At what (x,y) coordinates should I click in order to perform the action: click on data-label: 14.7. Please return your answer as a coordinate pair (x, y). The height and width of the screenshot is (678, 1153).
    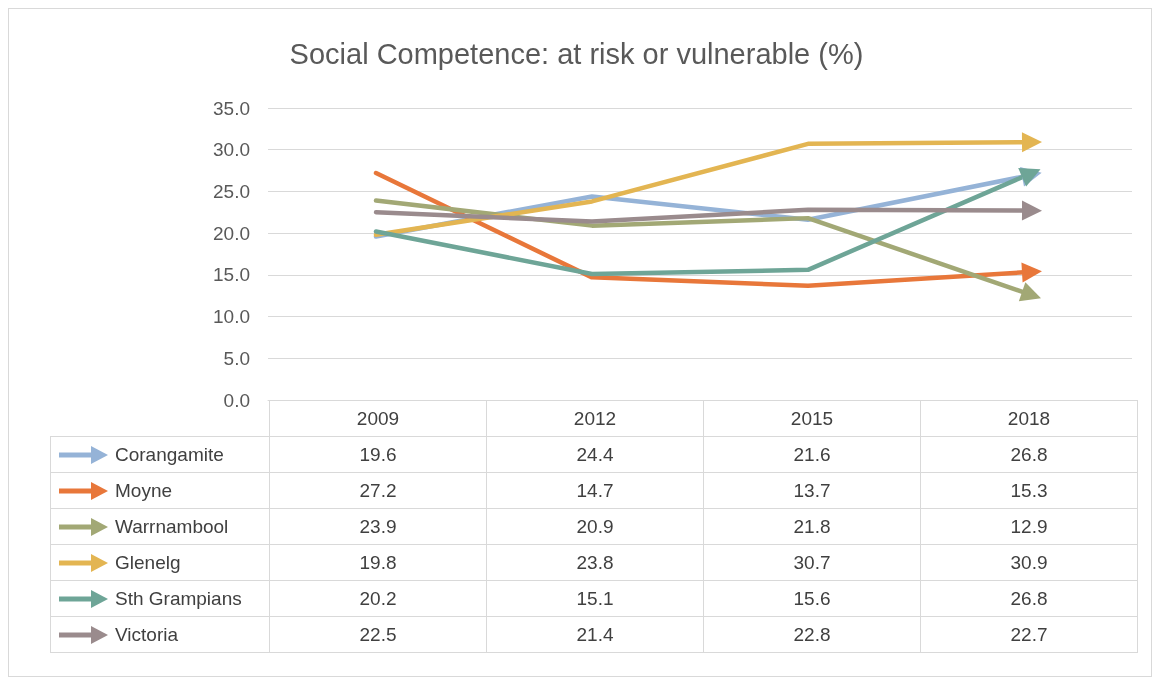
    Looking at the image, I should click on (595, 490).